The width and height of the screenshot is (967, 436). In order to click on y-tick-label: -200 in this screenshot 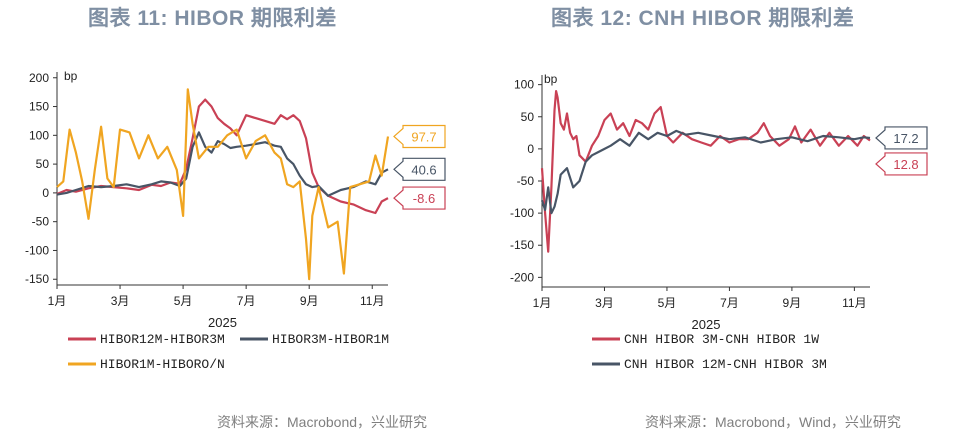, I will do `click(522, 277)`.